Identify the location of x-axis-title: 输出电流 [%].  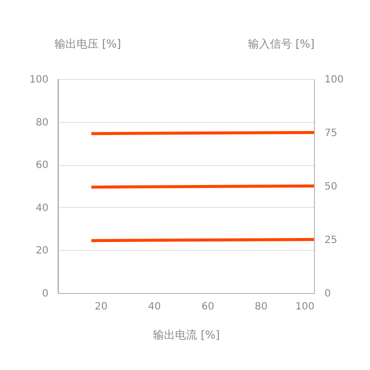
(186, 335).